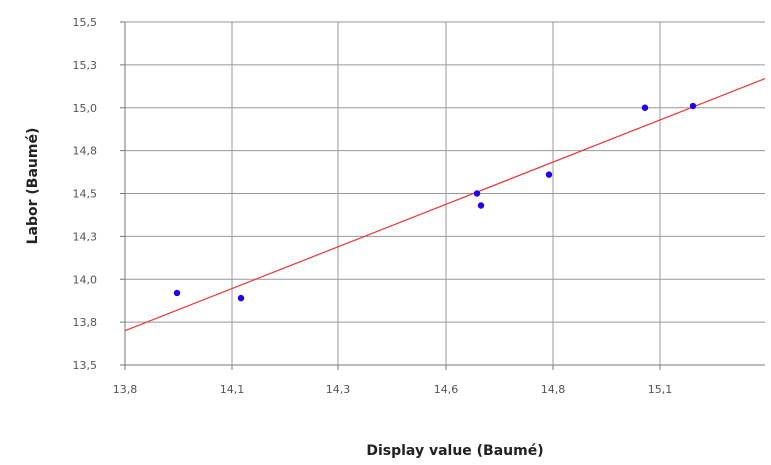 The height and width of the screenshot is (465, 771). I want to click on y-tick-label: 15,0, so click(85, 108).